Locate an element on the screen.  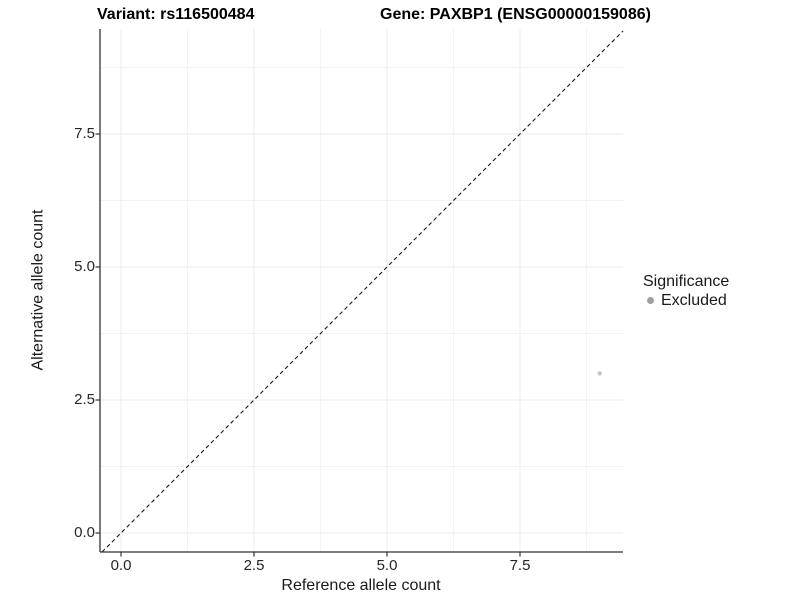
legend: Significance Excluded is located at coordinates (686, 291).